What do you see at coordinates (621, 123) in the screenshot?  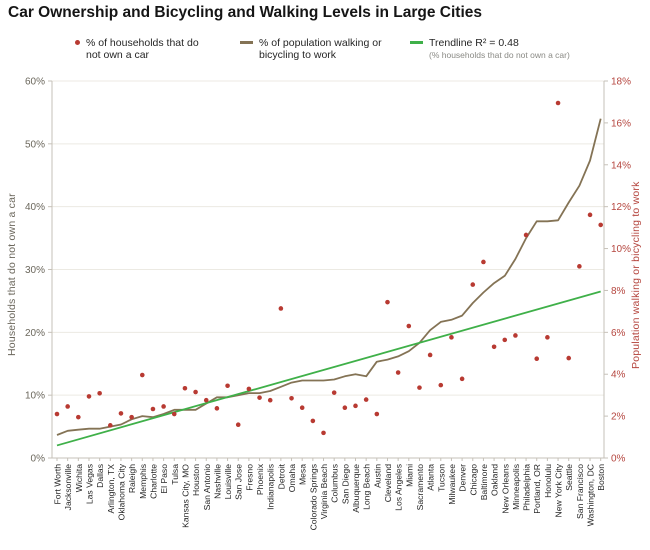 I see `right-axis-tick-label: 16%` at bounding box center [621, 123].